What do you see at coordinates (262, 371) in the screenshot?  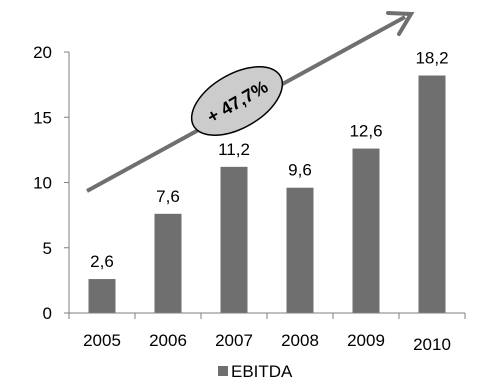 I see `legend-label-ebitda: EBITDA` at bounding box center [262, 371].